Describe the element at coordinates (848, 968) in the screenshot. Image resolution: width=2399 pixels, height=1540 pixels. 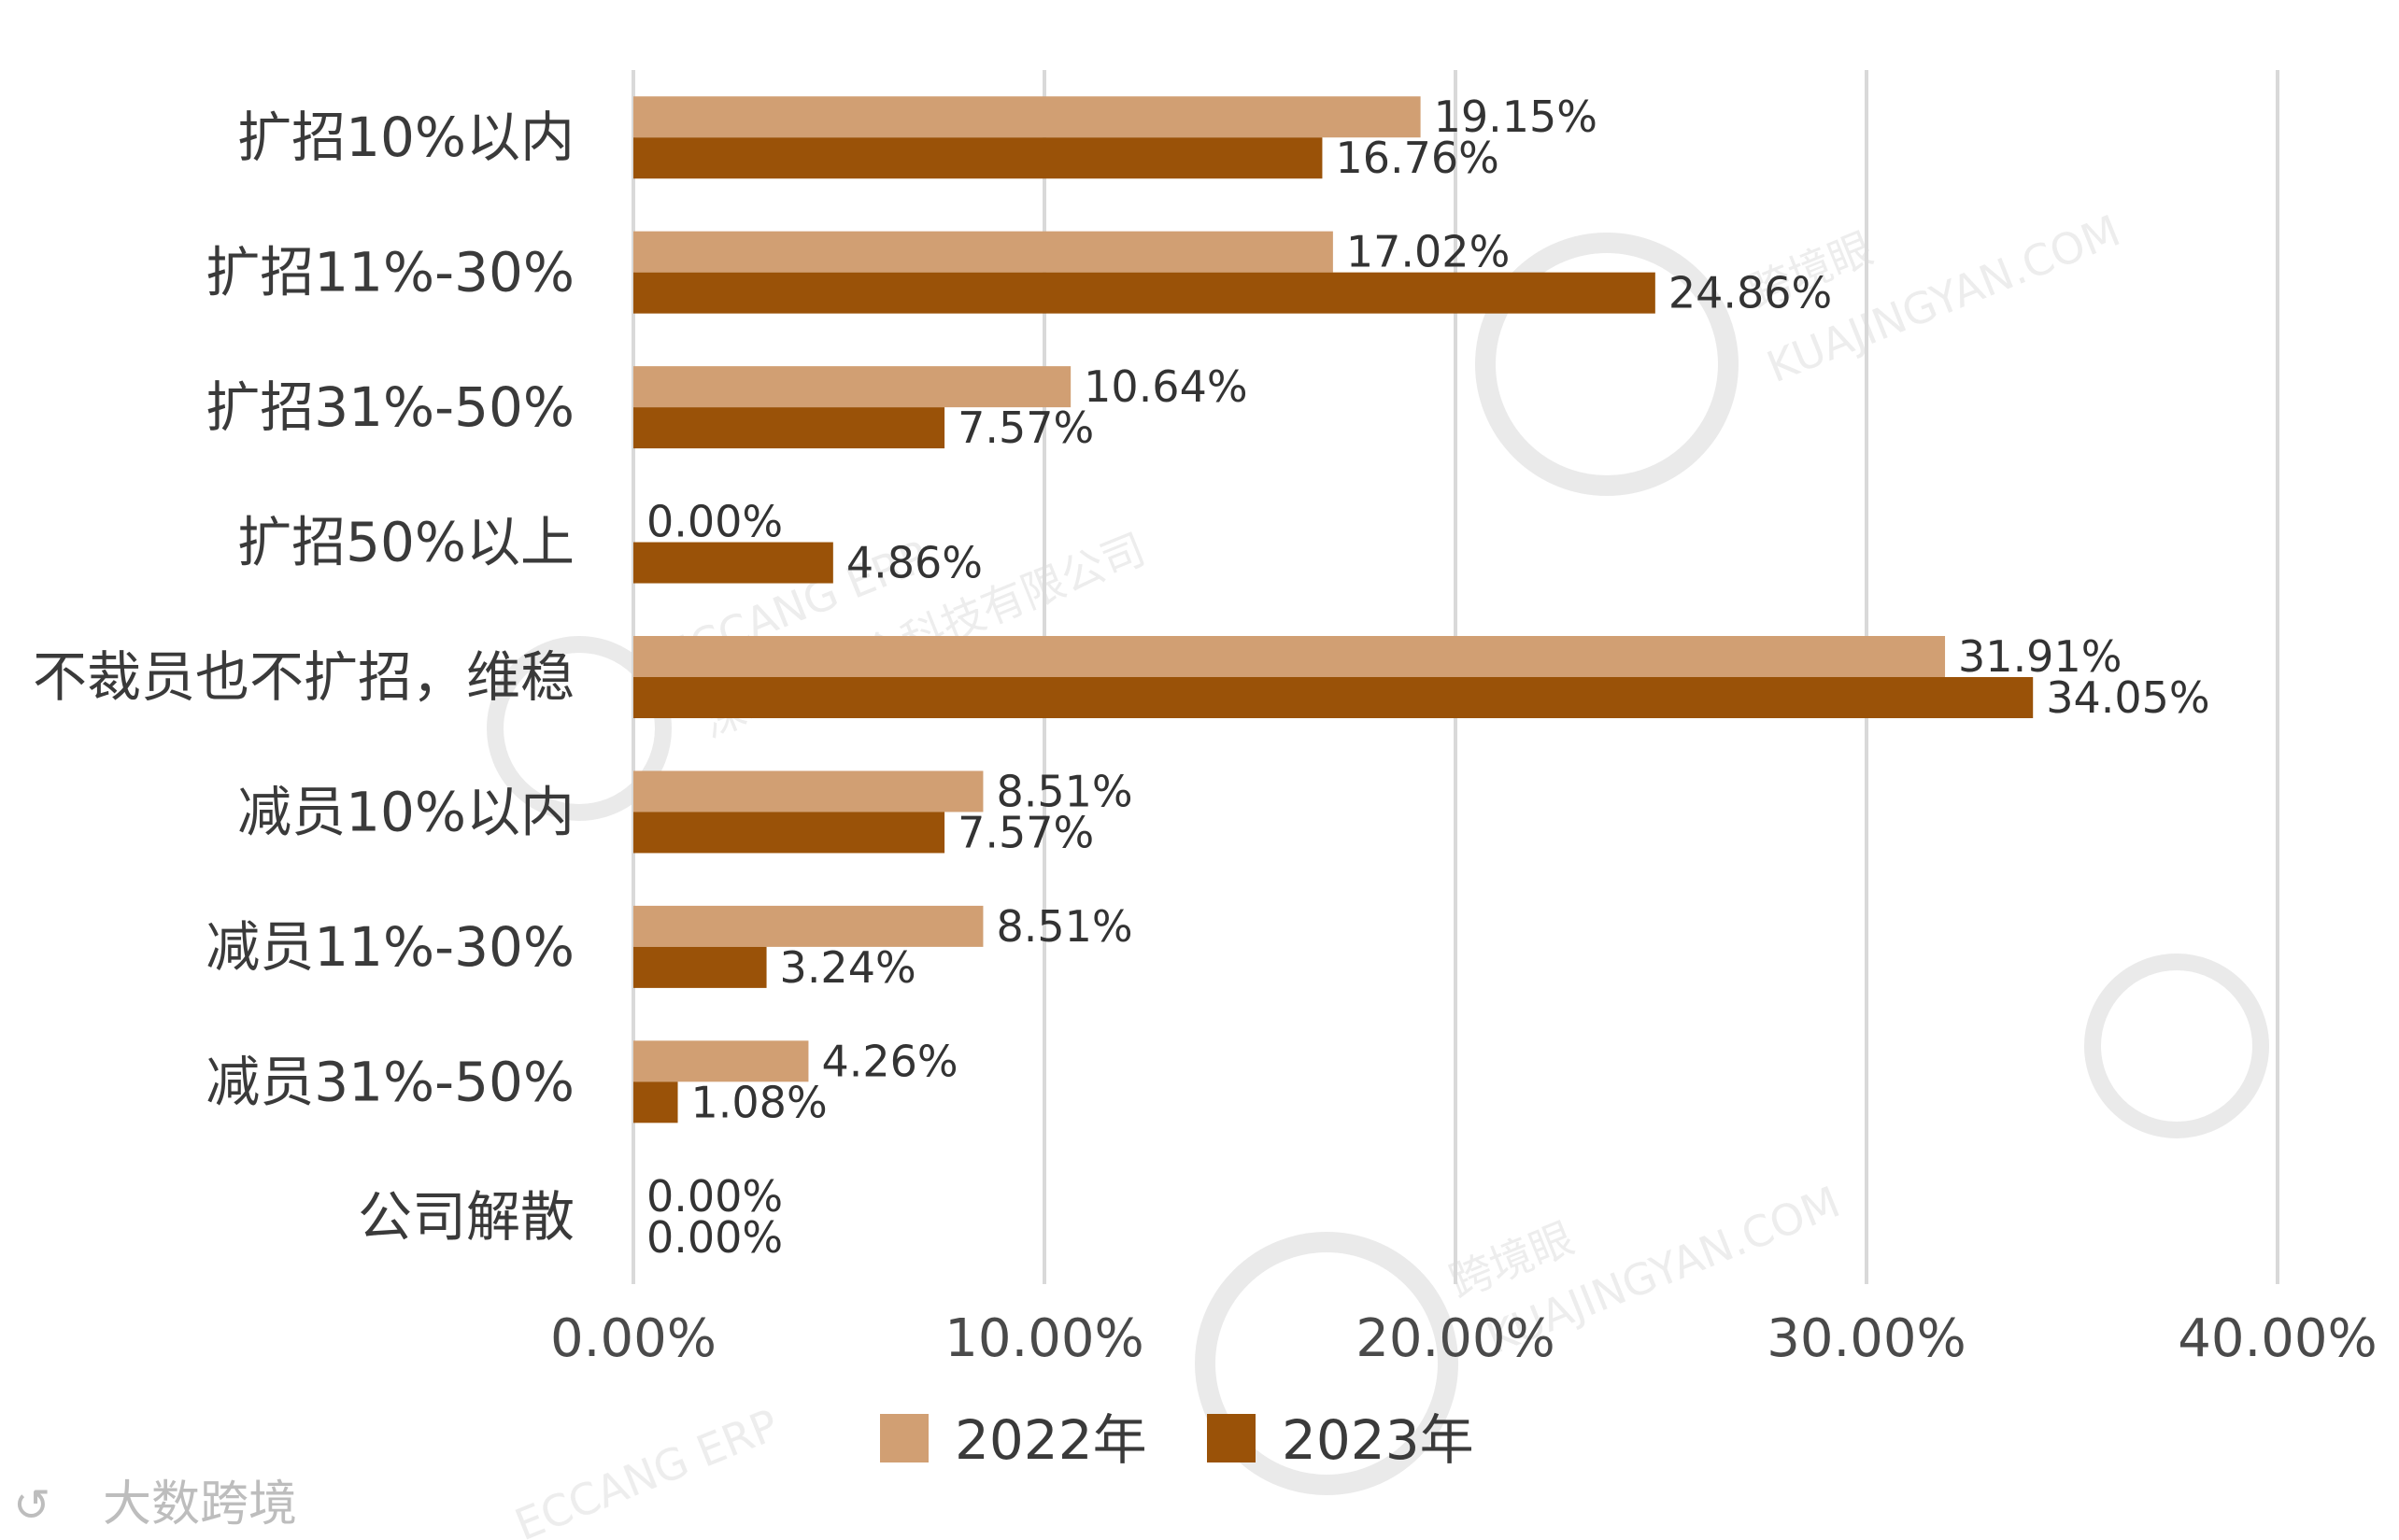
I see `data-label: 3.24%` at that location.